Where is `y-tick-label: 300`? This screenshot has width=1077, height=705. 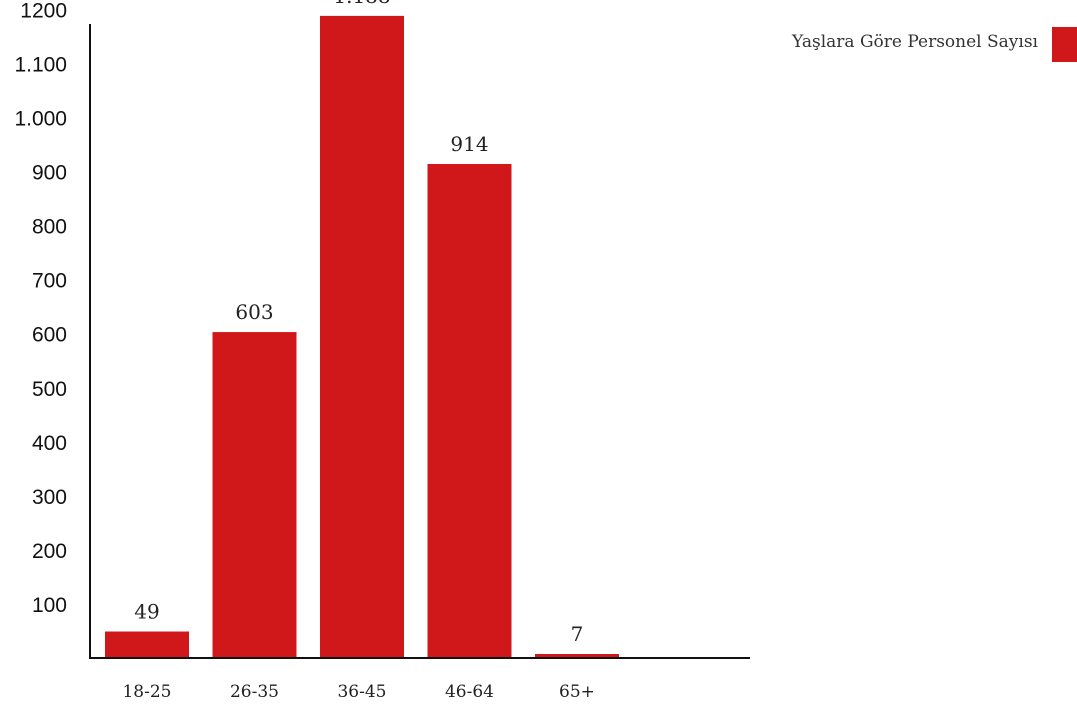 y-tick-label: 300 is located at coordinates (49, 497).